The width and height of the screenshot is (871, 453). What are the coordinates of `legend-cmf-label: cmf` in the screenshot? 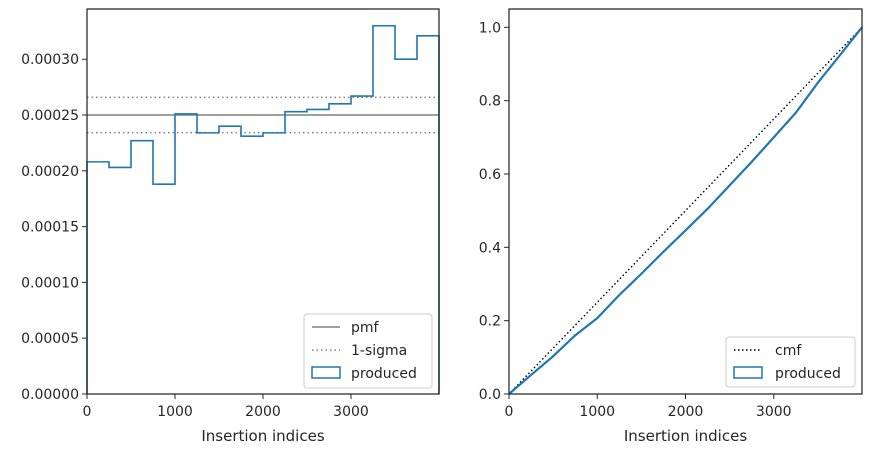 It's located at (788, 351).